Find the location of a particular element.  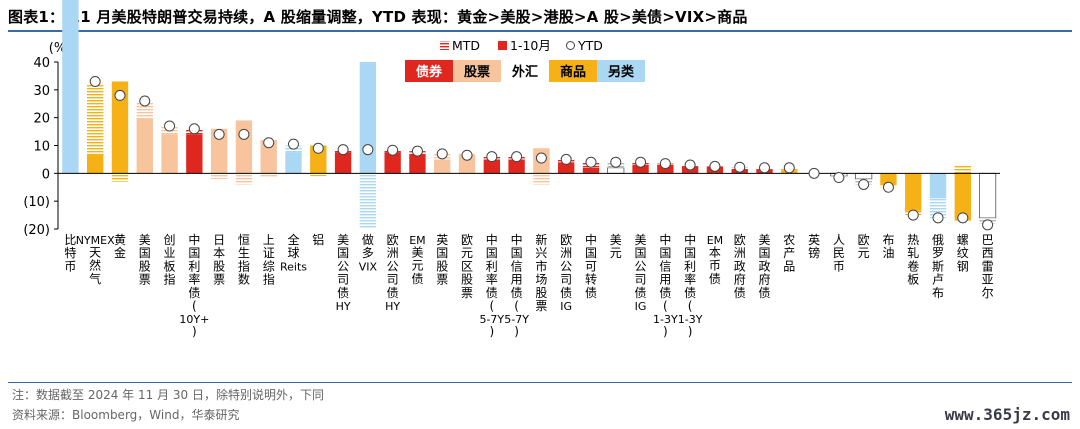

x-category-label: 中国可转债 is located at coordinates (591, 266).